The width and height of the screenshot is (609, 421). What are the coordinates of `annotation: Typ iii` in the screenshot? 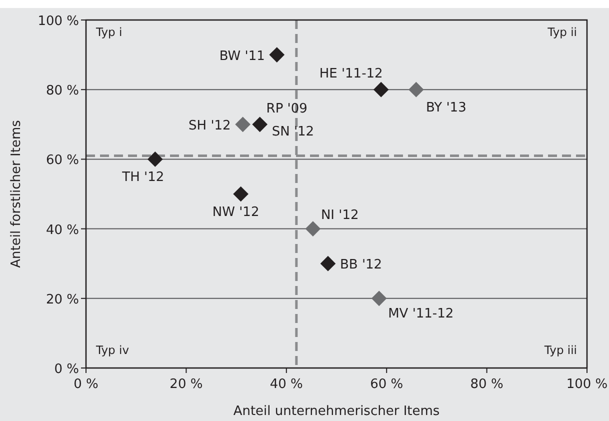 It's located at (560, 350).